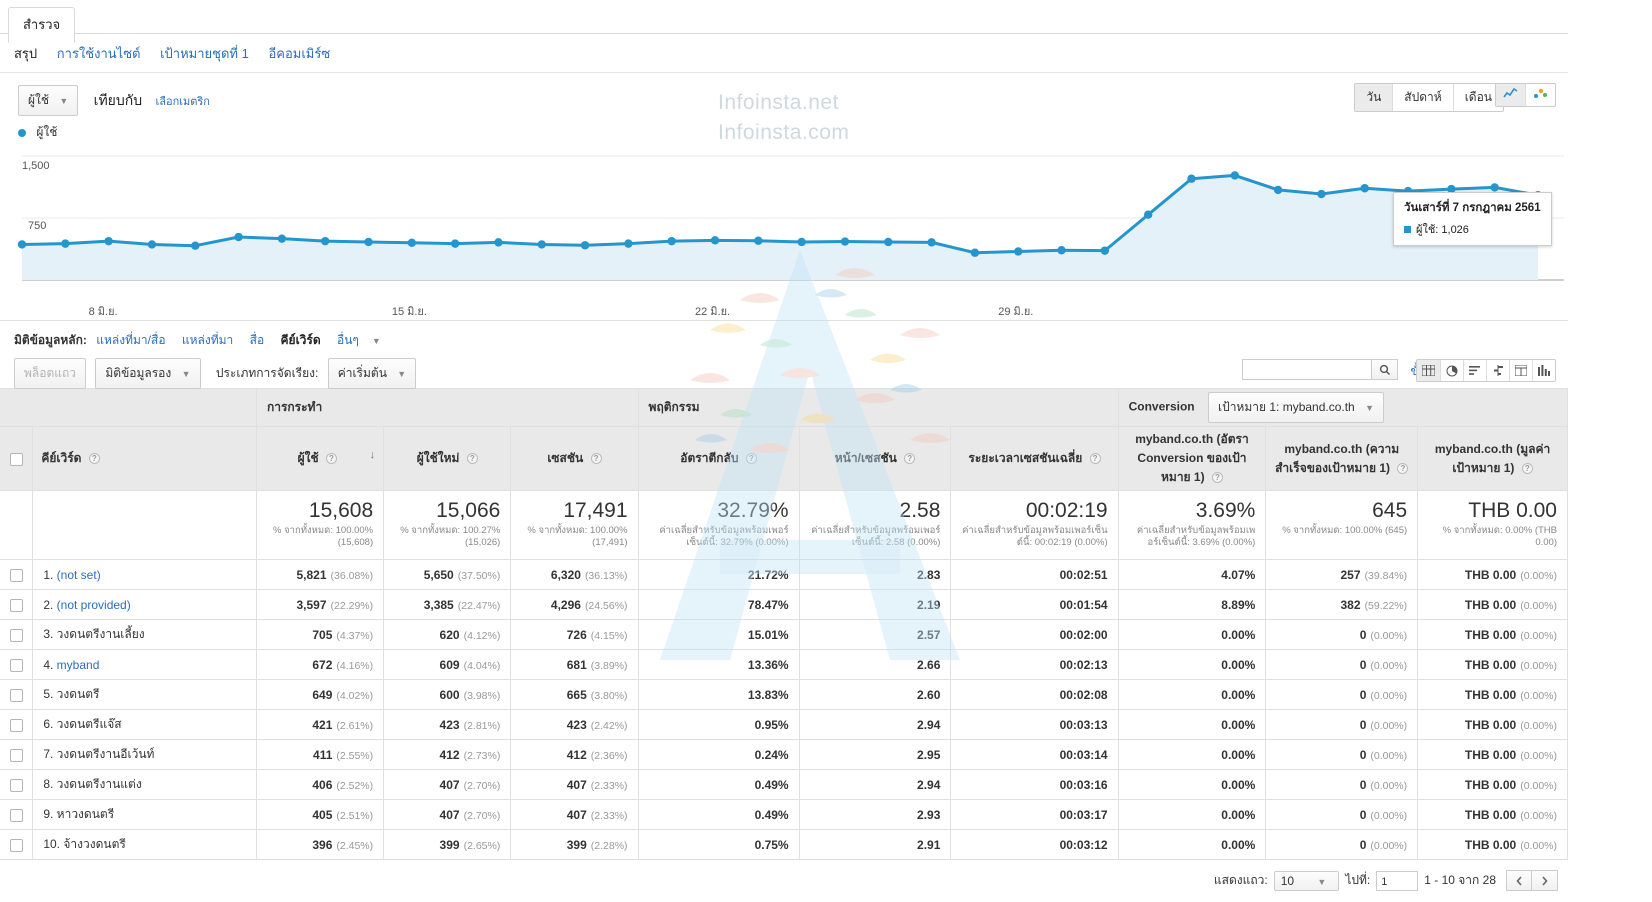 The image size is (1652, 902). I want to click on row-dimension-text: วงดนตรี, so click(78, 694).